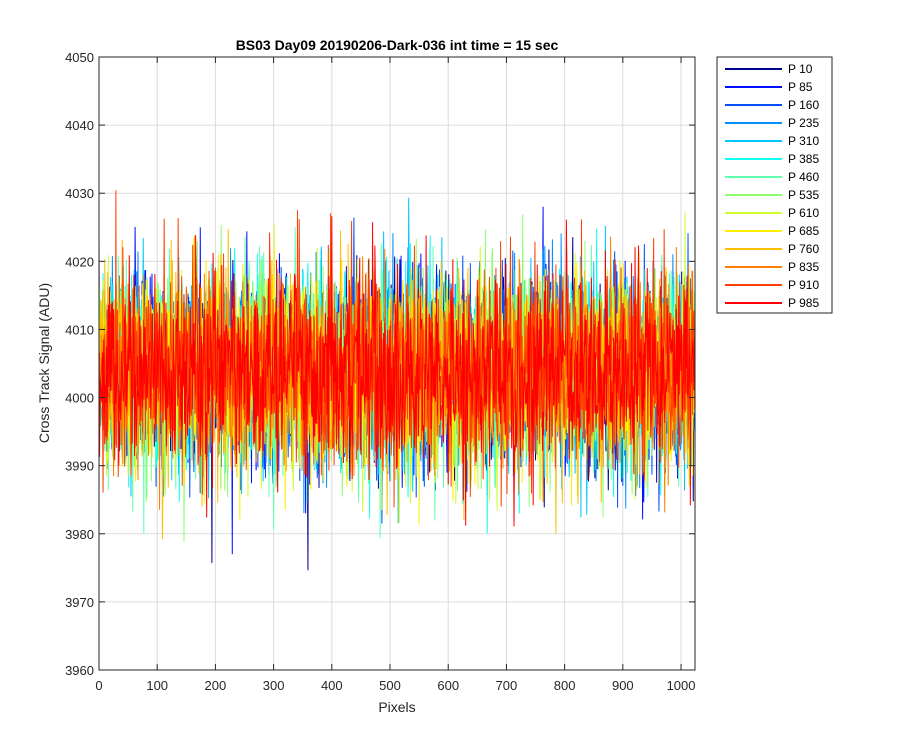 This screenshot has width=900, height=750. What do you see at coordinates (79, 466) in the screenshot?
I see `y-tick-label: 3990` at bounding box center [79, 466].